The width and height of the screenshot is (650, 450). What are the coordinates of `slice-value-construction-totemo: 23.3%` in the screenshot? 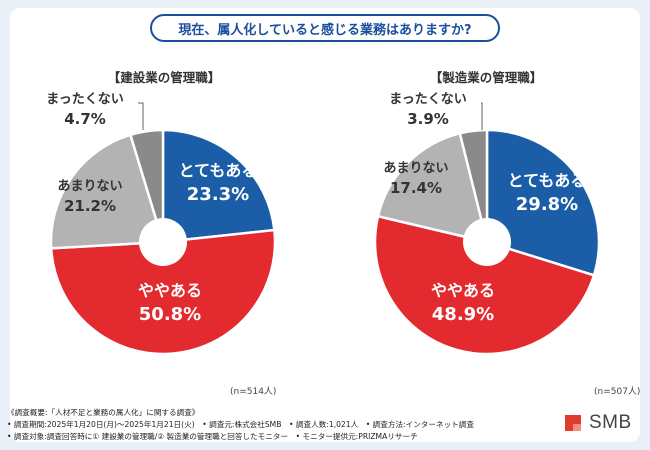 It's located at (218, 194).